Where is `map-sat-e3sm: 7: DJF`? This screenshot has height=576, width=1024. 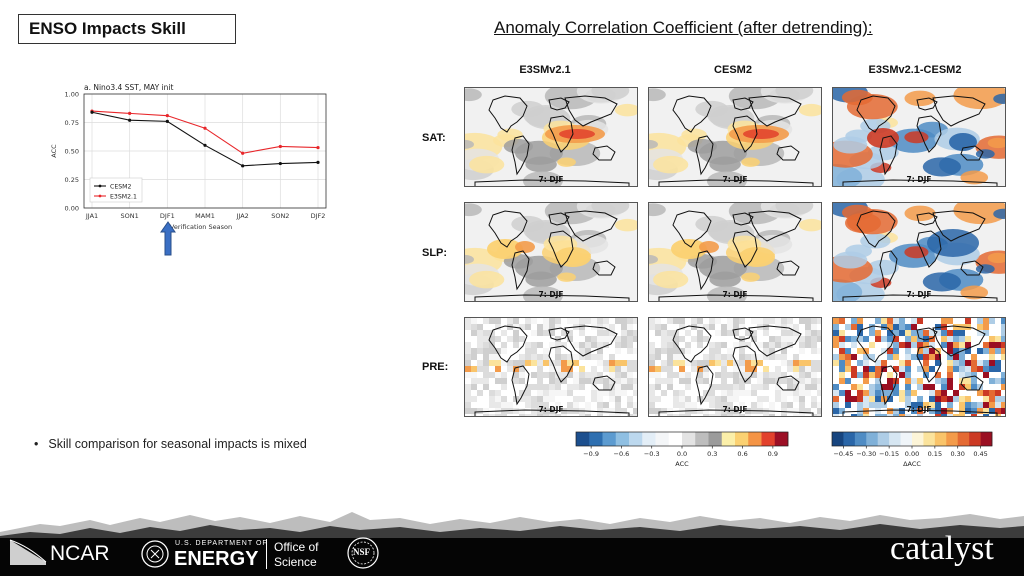 map-sat-e3sm: 7: DJF is located at coordinates (551, 137).